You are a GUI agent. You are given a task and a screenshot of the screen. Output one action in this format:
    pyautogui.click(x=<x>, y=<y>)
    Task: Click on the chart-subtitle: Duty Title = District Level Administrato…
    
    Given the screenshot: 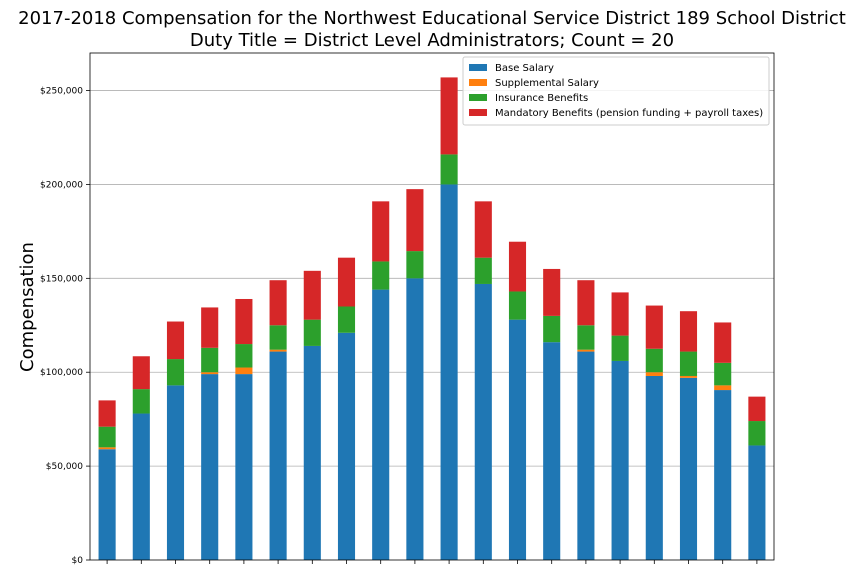 What is the action you would take?
    pyautogui.click(x=432, y=40)
    